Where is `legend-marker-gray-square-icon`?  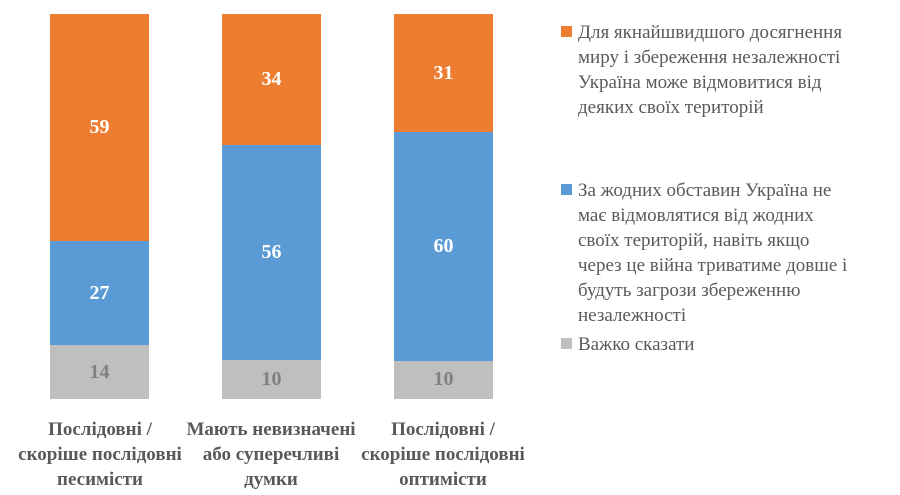 legend-marker-gray-square-icon is located at coordinates (566, 343).